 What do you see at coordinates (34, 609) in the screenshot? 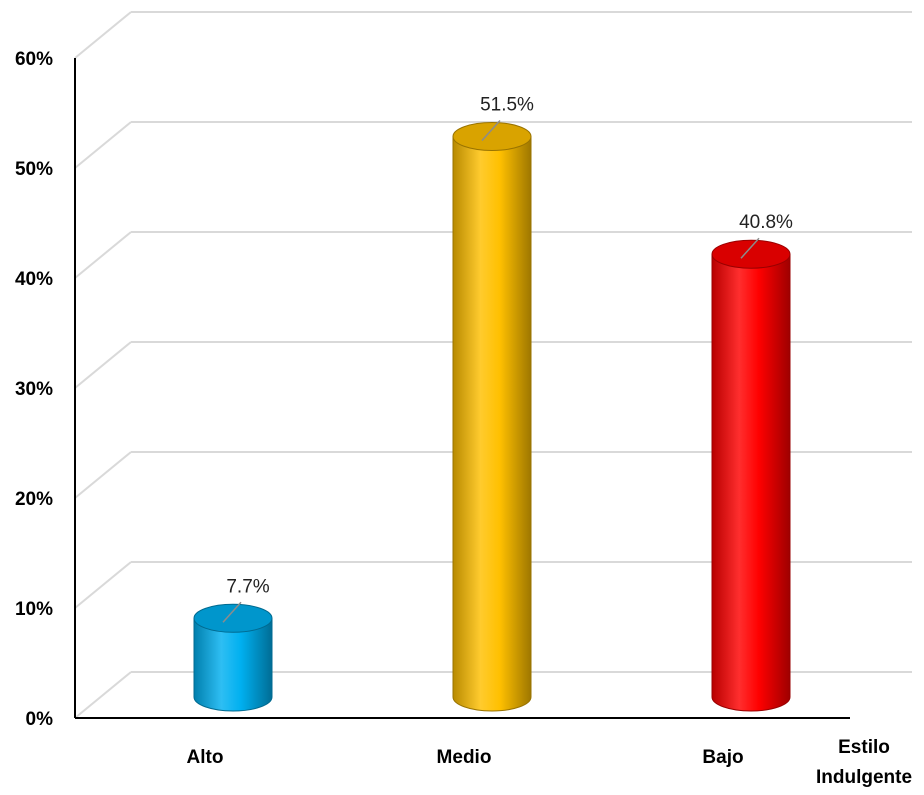
I see `y-tick-label: 10%` at bounding box center [34, 609].